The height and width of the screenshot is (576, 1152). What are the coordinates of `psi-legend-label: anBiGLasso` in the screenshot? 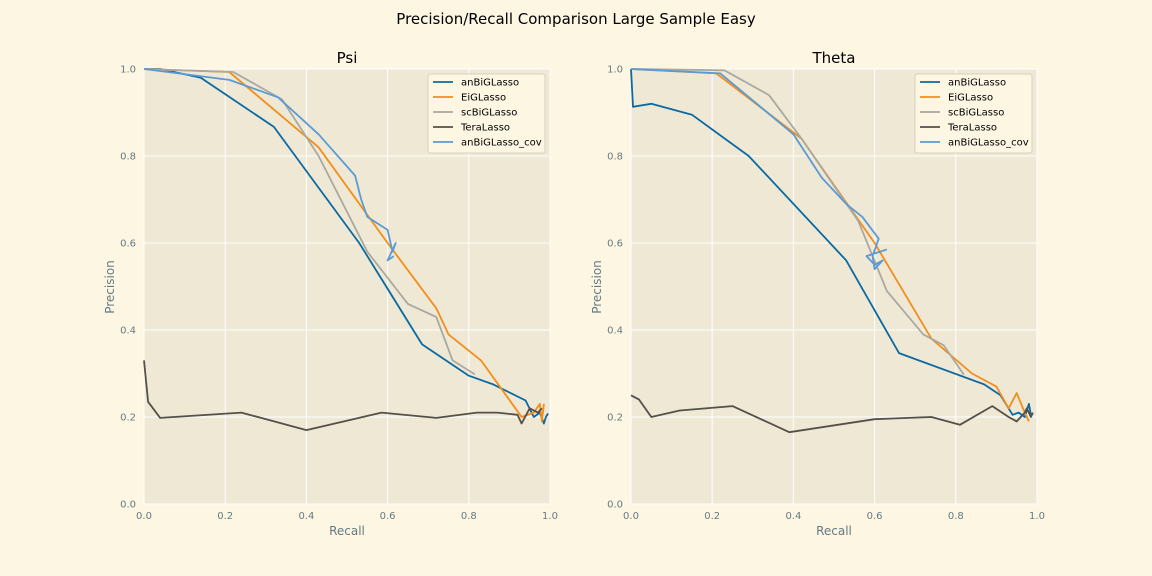 It's located at (490, 83).